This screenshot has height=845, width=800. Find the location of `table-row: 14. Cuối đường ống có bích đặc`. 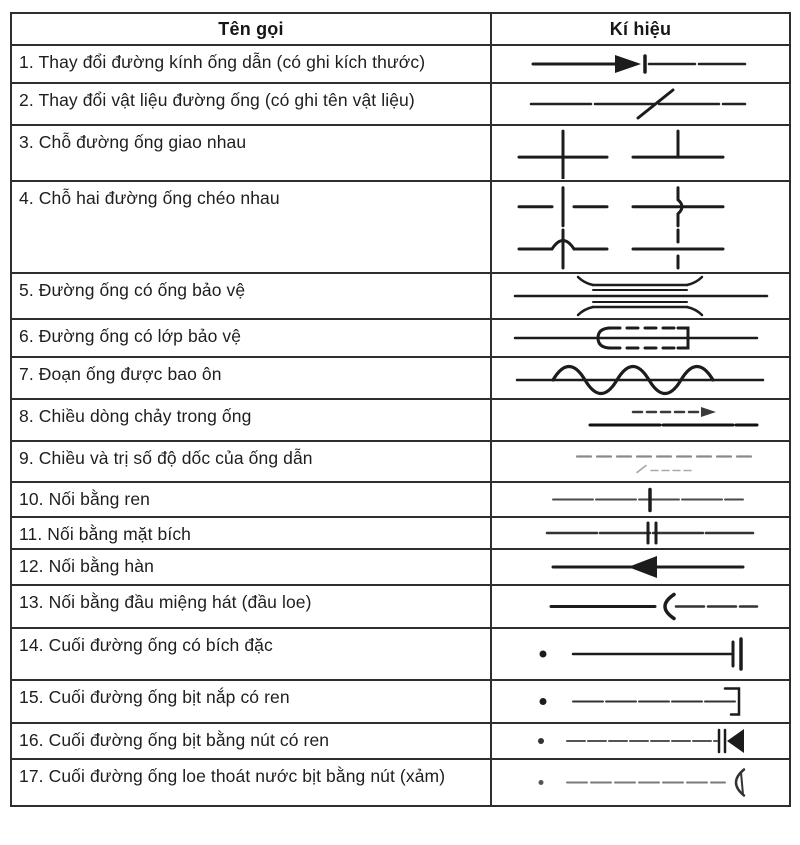

table-row: 14. Cuối đường ống có bích đặc is located at coordinates (400, 653).